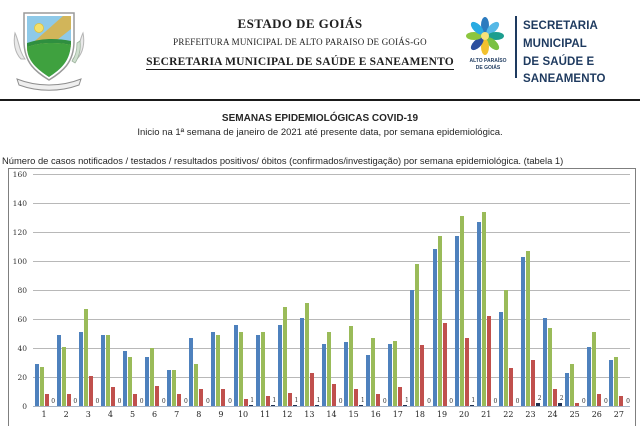 This screenshot has height=426, width=640. I want to click on x-tick-week-16: 16, so click(375, 414).